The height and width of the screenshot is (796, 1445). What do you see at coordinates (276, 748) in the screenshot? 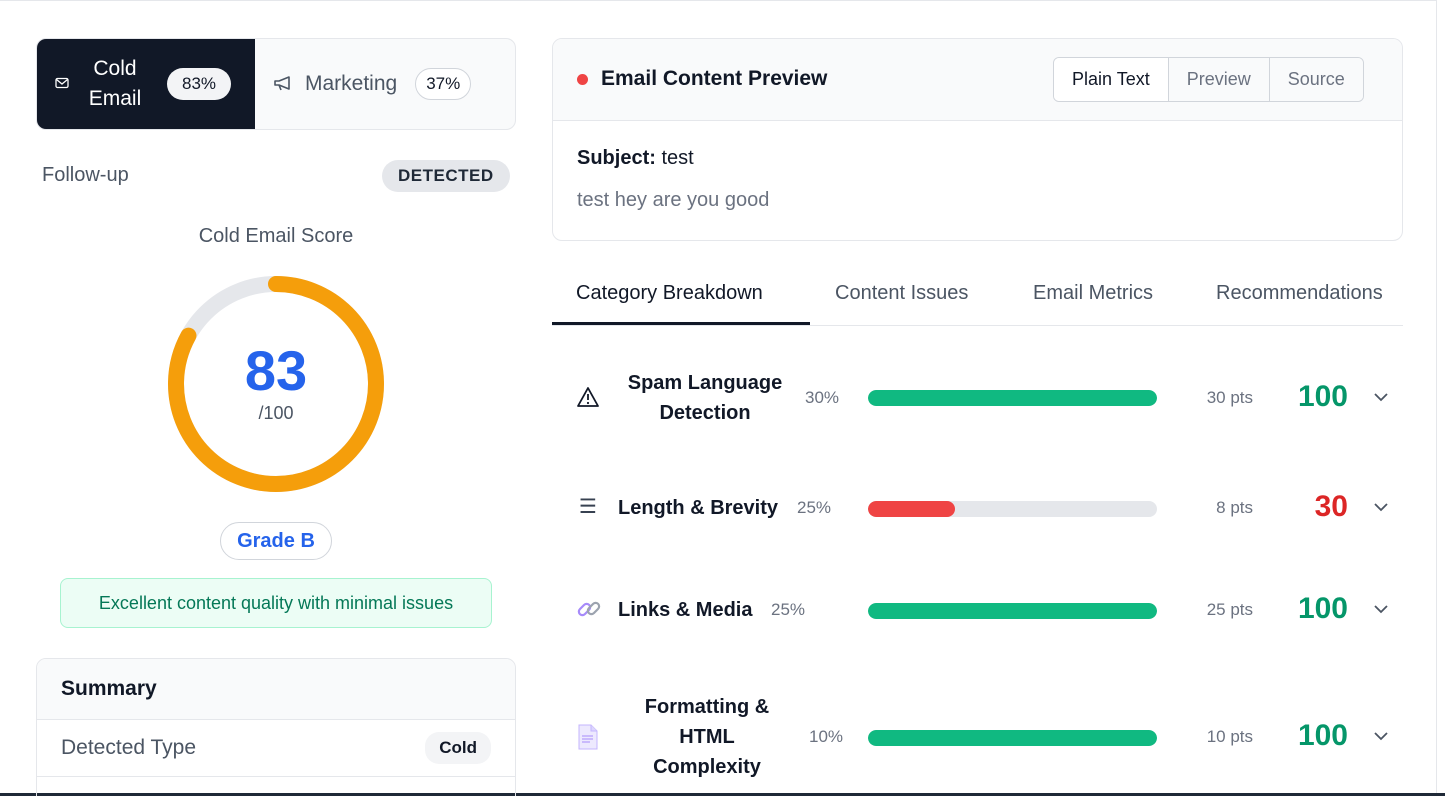
I see `summary-row: Detected Type Cold` at bounding box center [276, 748].